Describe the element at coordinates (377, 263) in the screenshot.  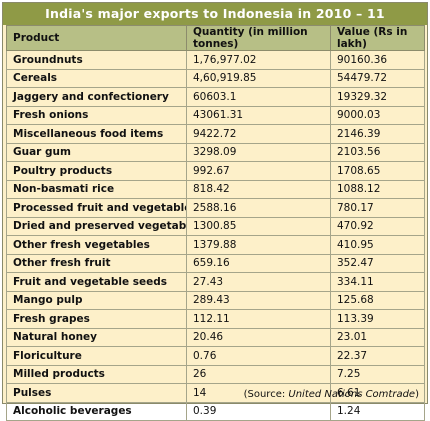
I see `value-cell: 352.47` at that location.